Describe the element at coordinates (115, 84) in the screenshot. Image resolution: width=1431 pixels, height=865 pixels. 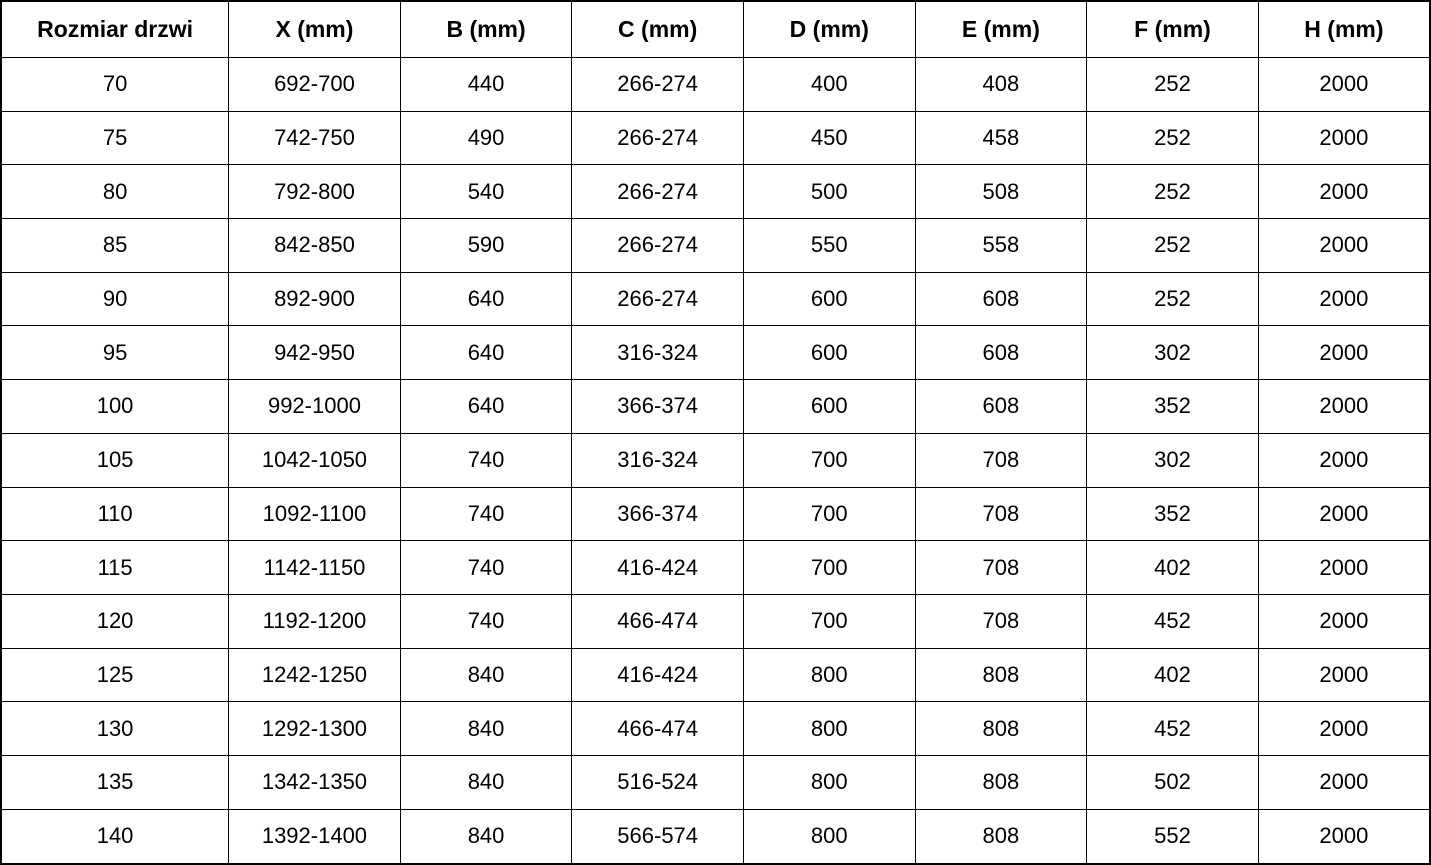
I see `door-size-cell: 70` at that location.